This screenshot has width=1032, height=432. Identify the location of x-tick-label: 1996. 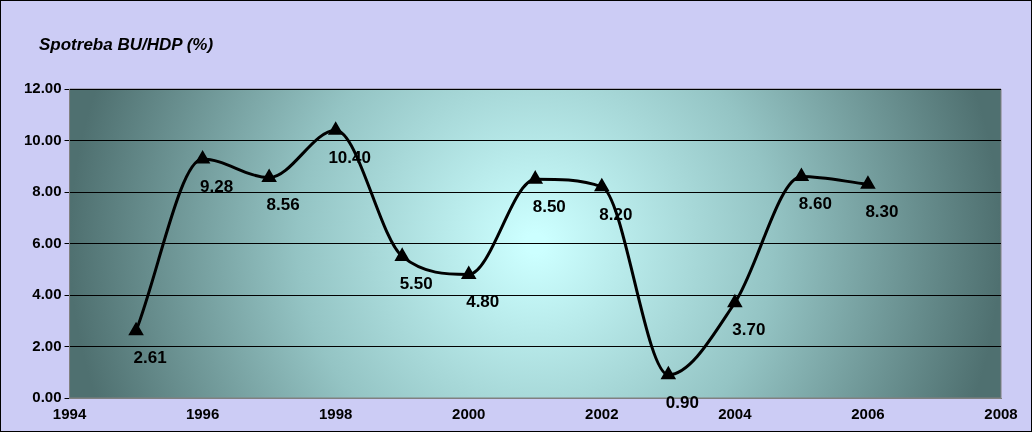
(202, 414).